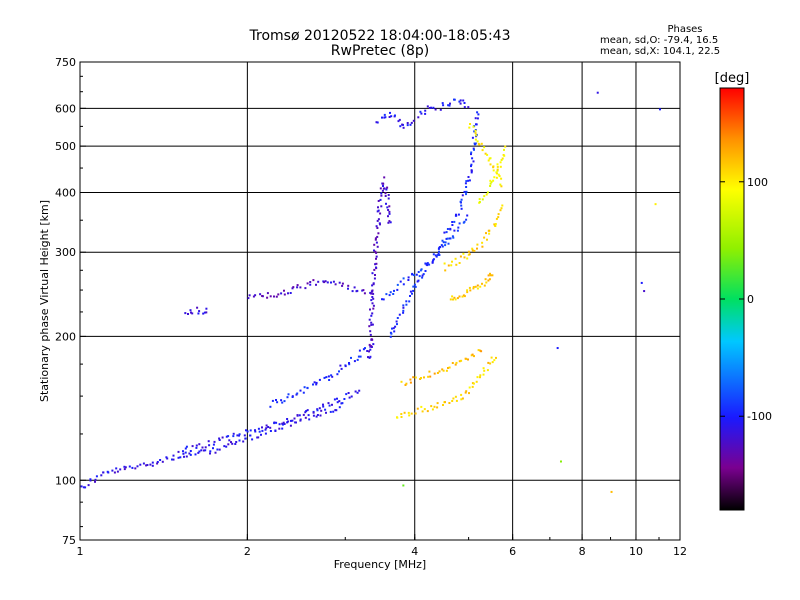 Image resolution: width=800 pixels, height=600 pixels. Describe the element at coordinates (636, 551) in the screenshot. I see `x-tick-label: 10` at that location.